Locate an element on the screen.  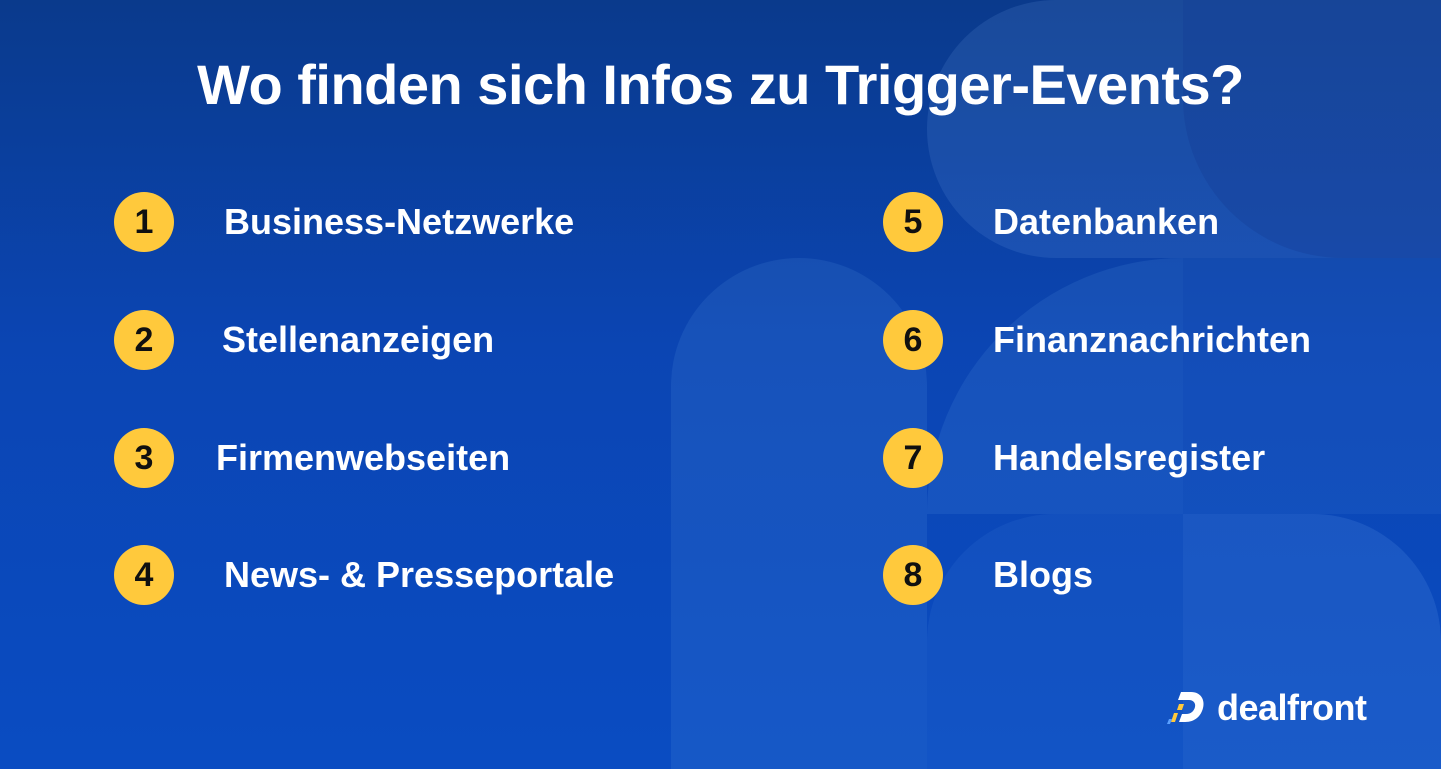
number-badge: 6 is located at coordinates (913, 340).